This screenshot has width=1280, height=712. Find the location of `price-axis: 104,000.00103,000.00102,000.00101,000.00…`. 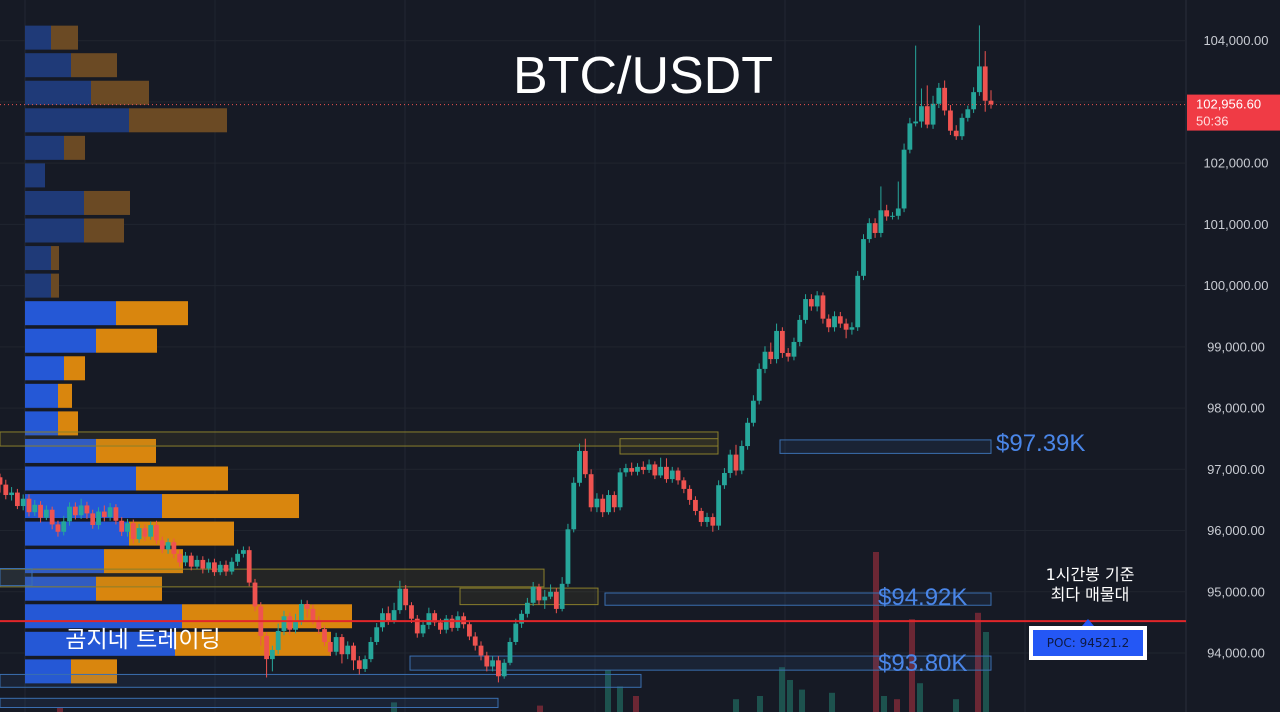

price-axis: 104,000.00103,000.00102,000.00101,000.00… is located at coordinates (1233, 347).